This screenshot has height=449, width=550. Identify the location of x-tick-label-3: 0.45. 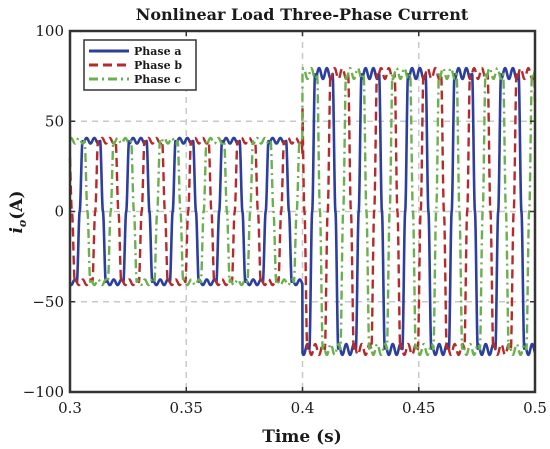
(418, 408).